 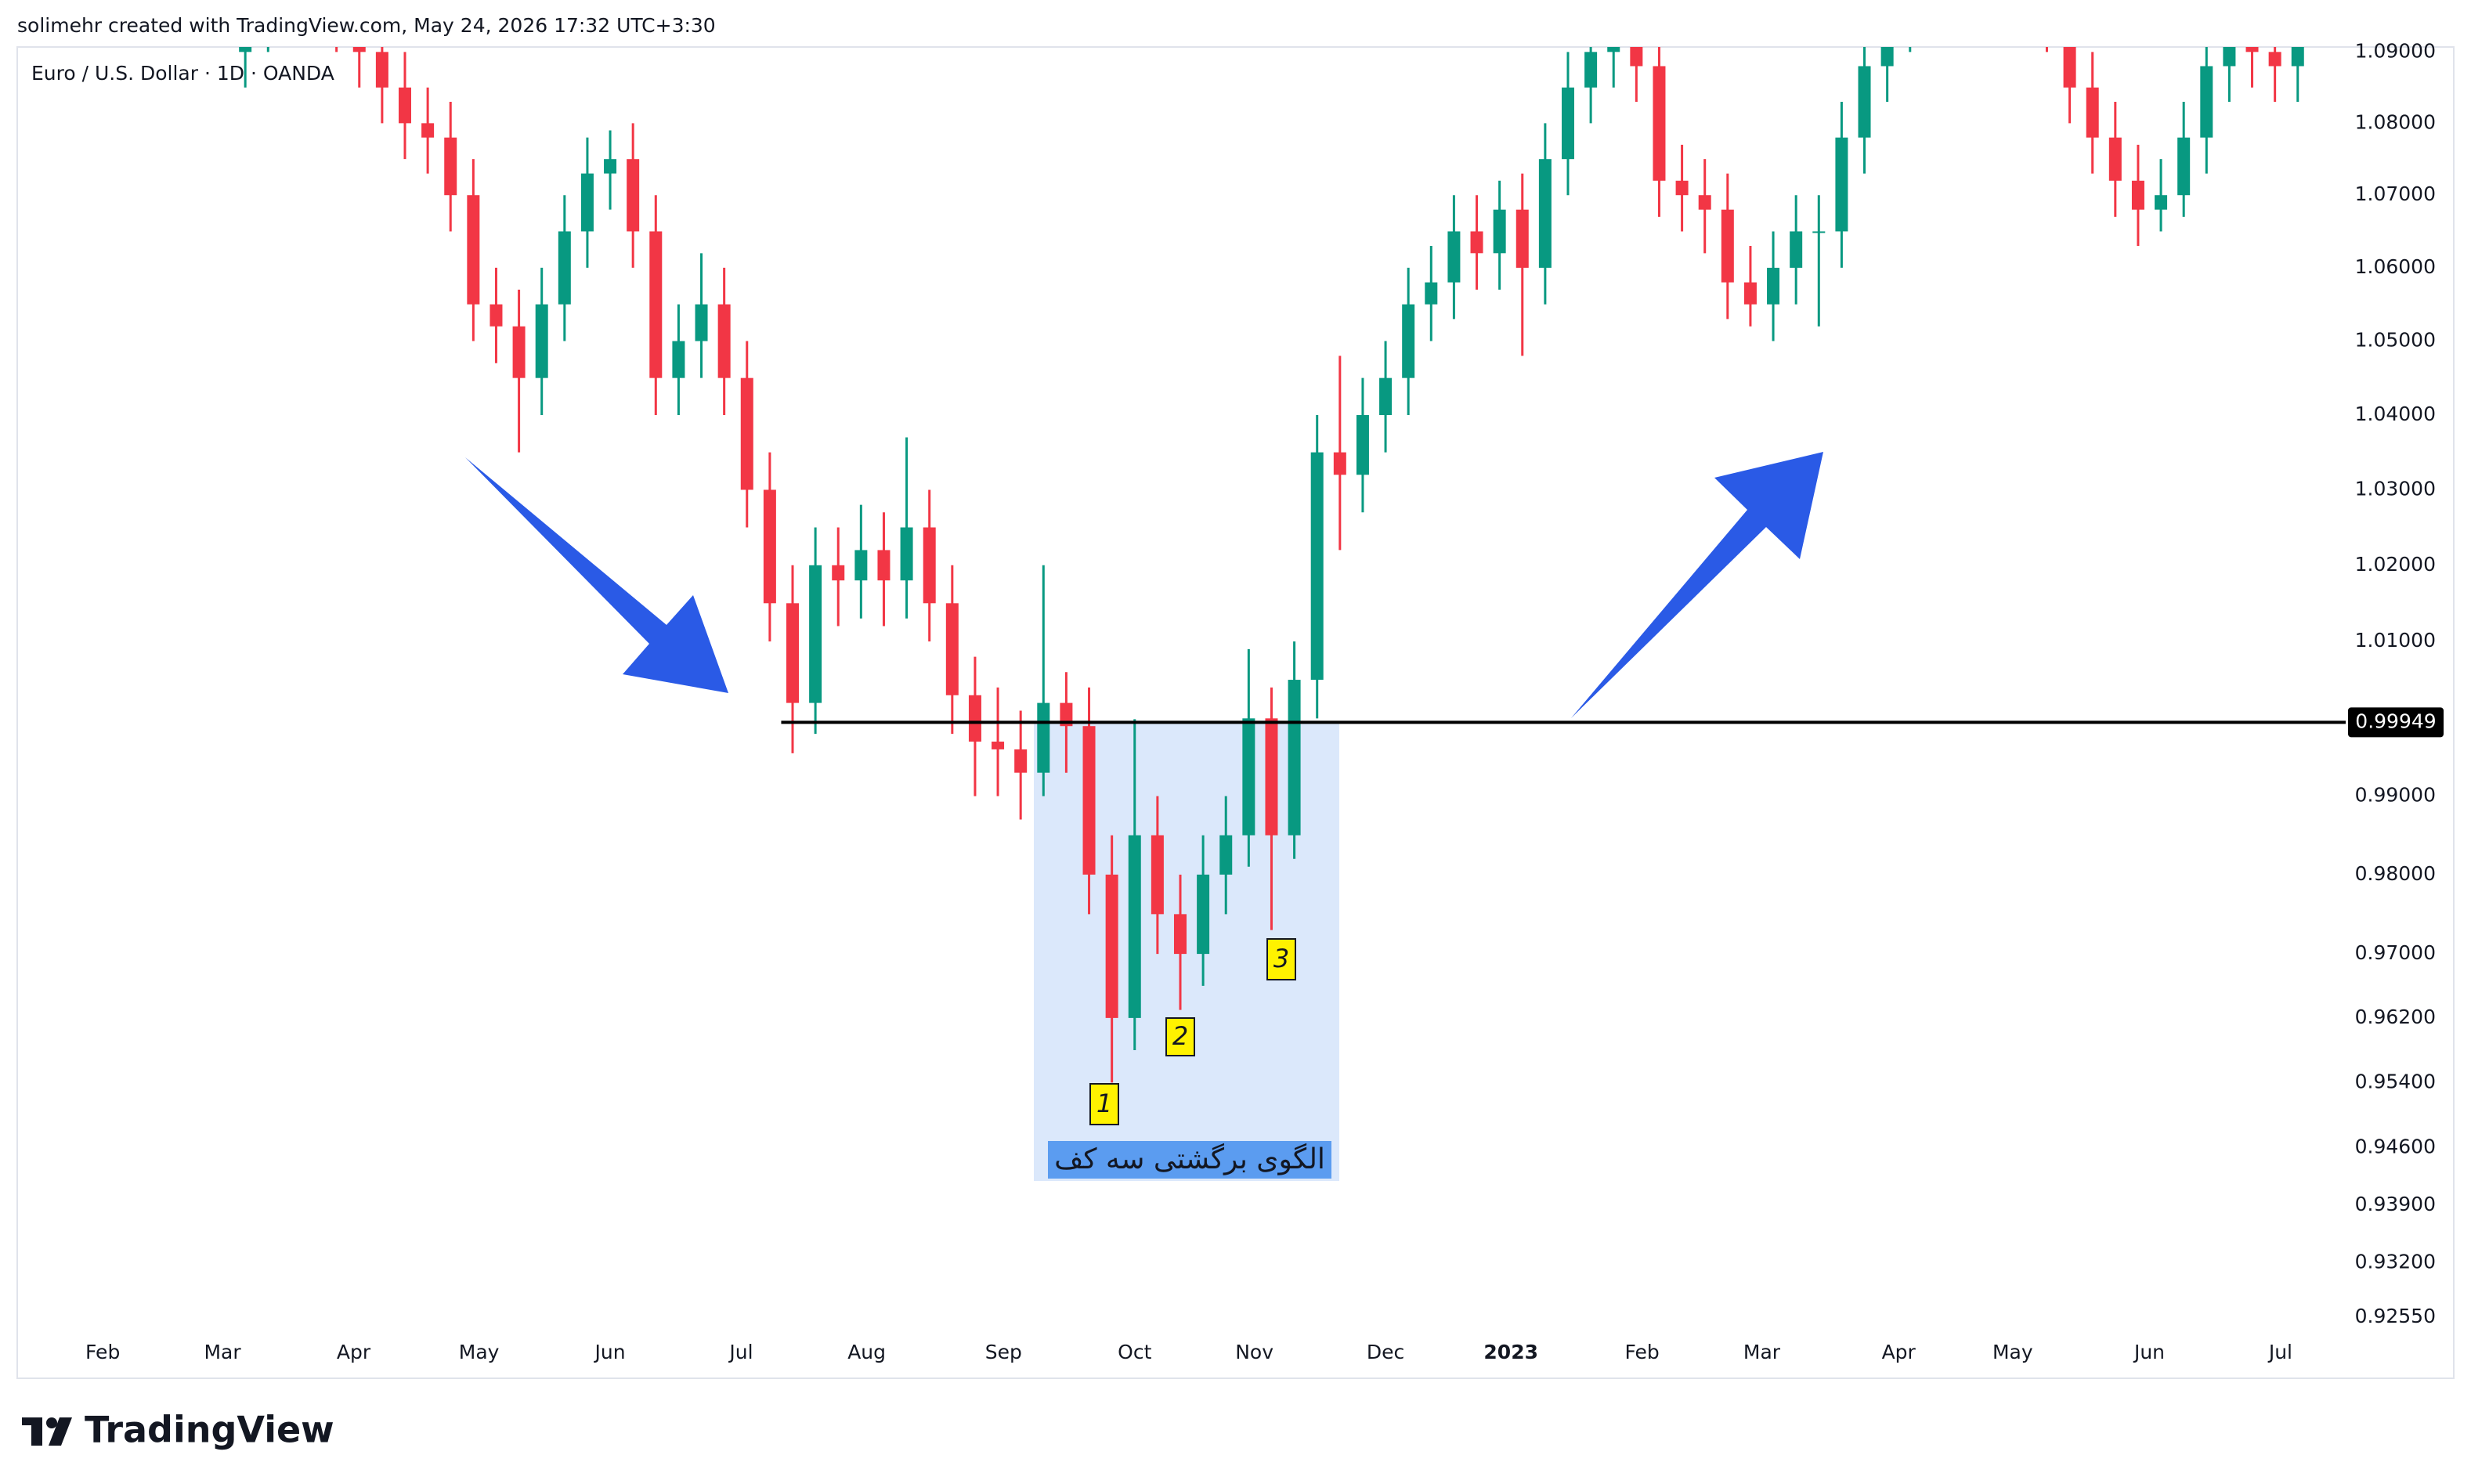 What do you see at coordinates (2396, 564) in the screenshot?
I see `y-tick-label: 1.02000` at bounding box center [2396, 564].